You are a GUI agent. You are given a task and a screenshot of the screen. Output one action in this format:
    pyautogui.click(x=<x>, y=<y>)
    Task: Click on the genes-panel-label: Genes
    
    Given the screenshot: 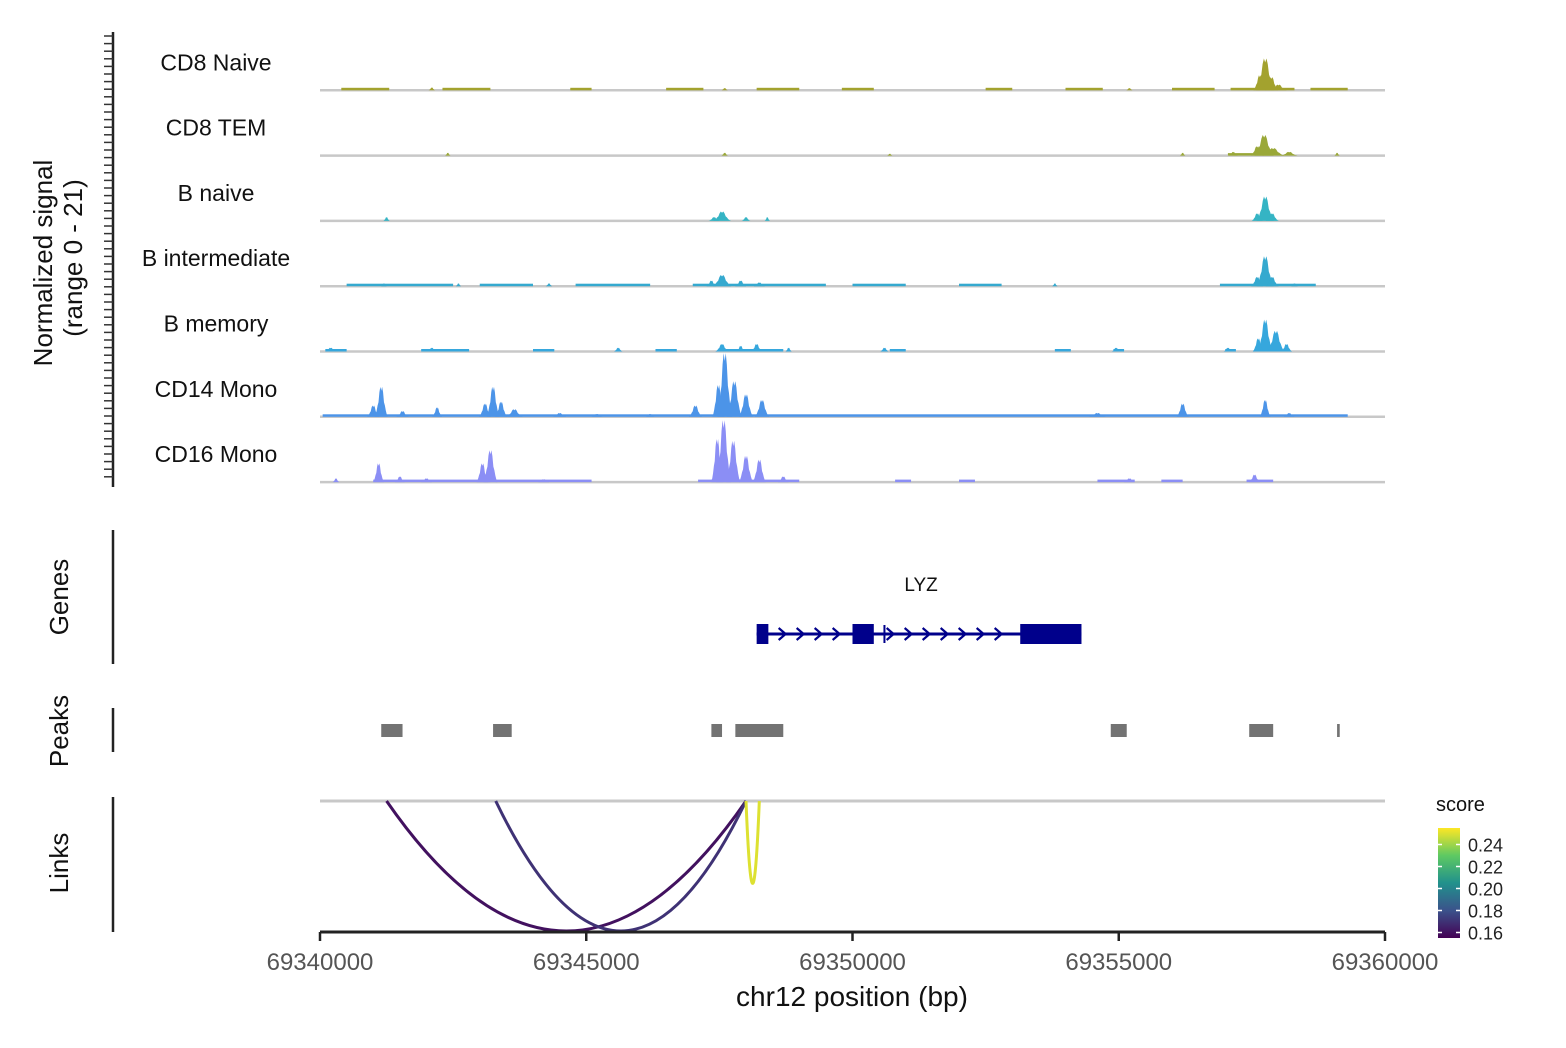 What is the action you would take?
    pyautogui.click(x=59, y=597)
    